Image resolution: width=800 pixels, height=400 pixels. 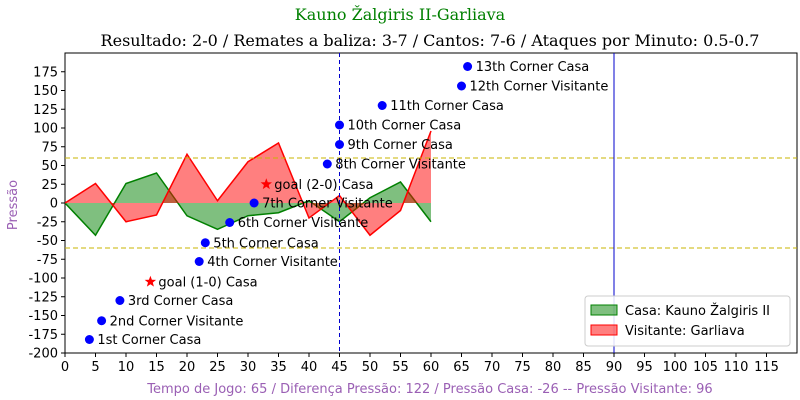 I want to click on event-label: goal (2-0) Casa, so click(x=323, y=185).